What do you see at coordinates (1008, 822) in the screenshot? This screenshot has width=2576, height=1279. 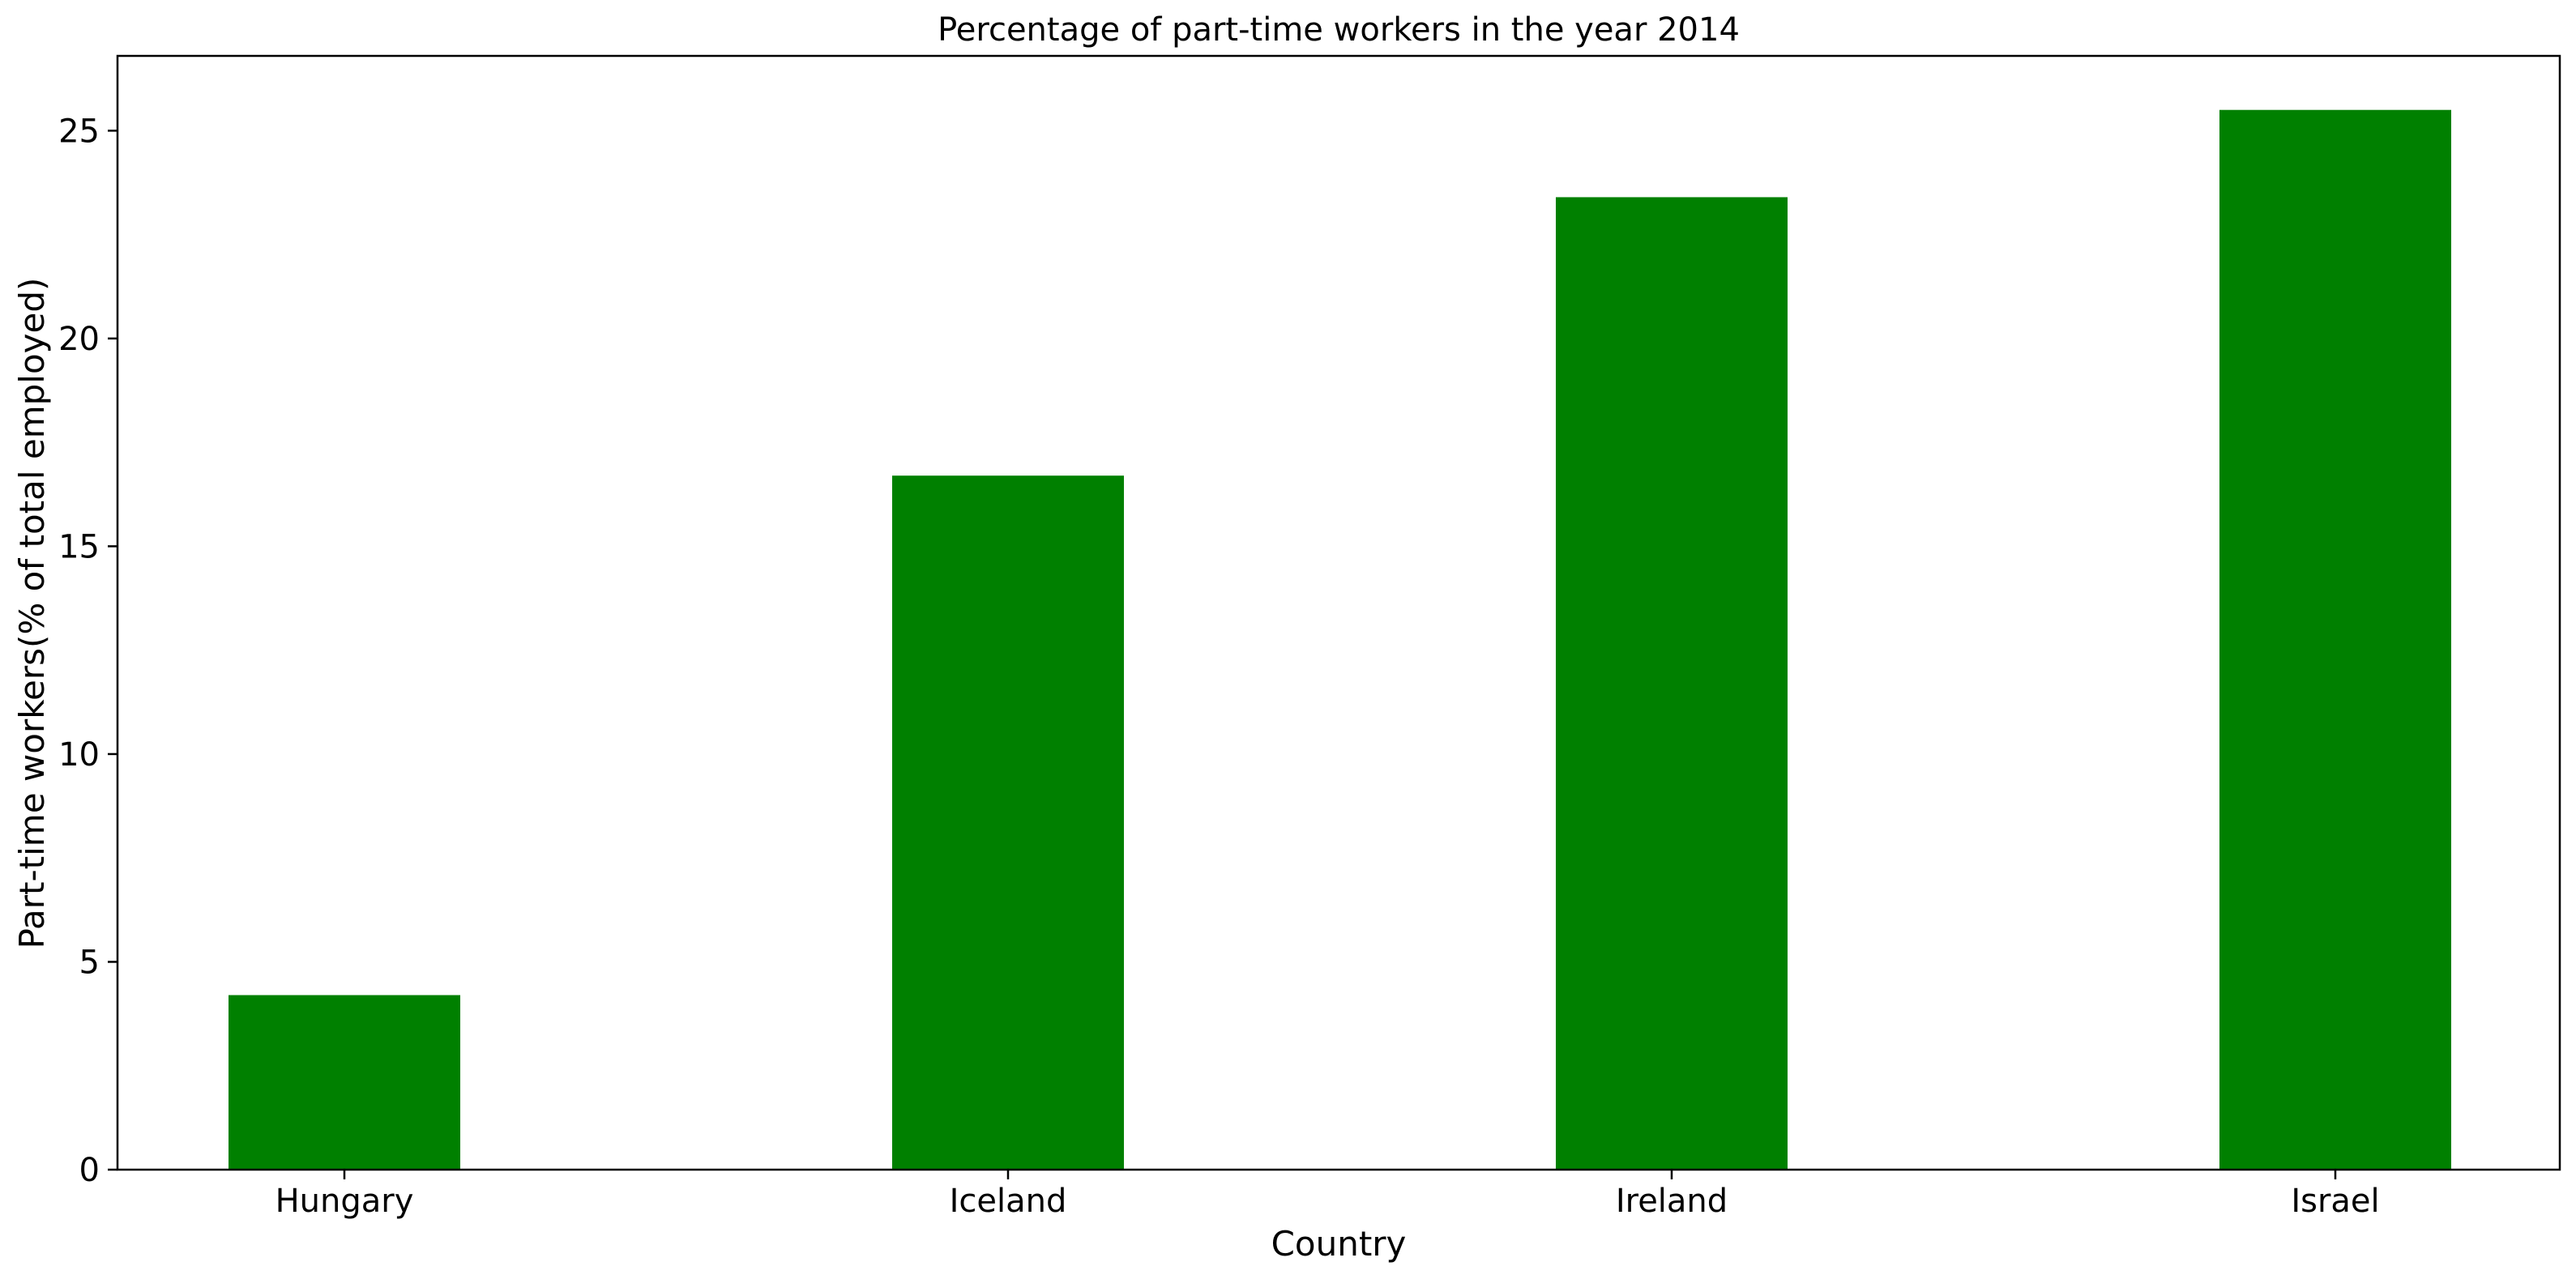 I see `bar-iceland` at bounding box center [1008, 822].